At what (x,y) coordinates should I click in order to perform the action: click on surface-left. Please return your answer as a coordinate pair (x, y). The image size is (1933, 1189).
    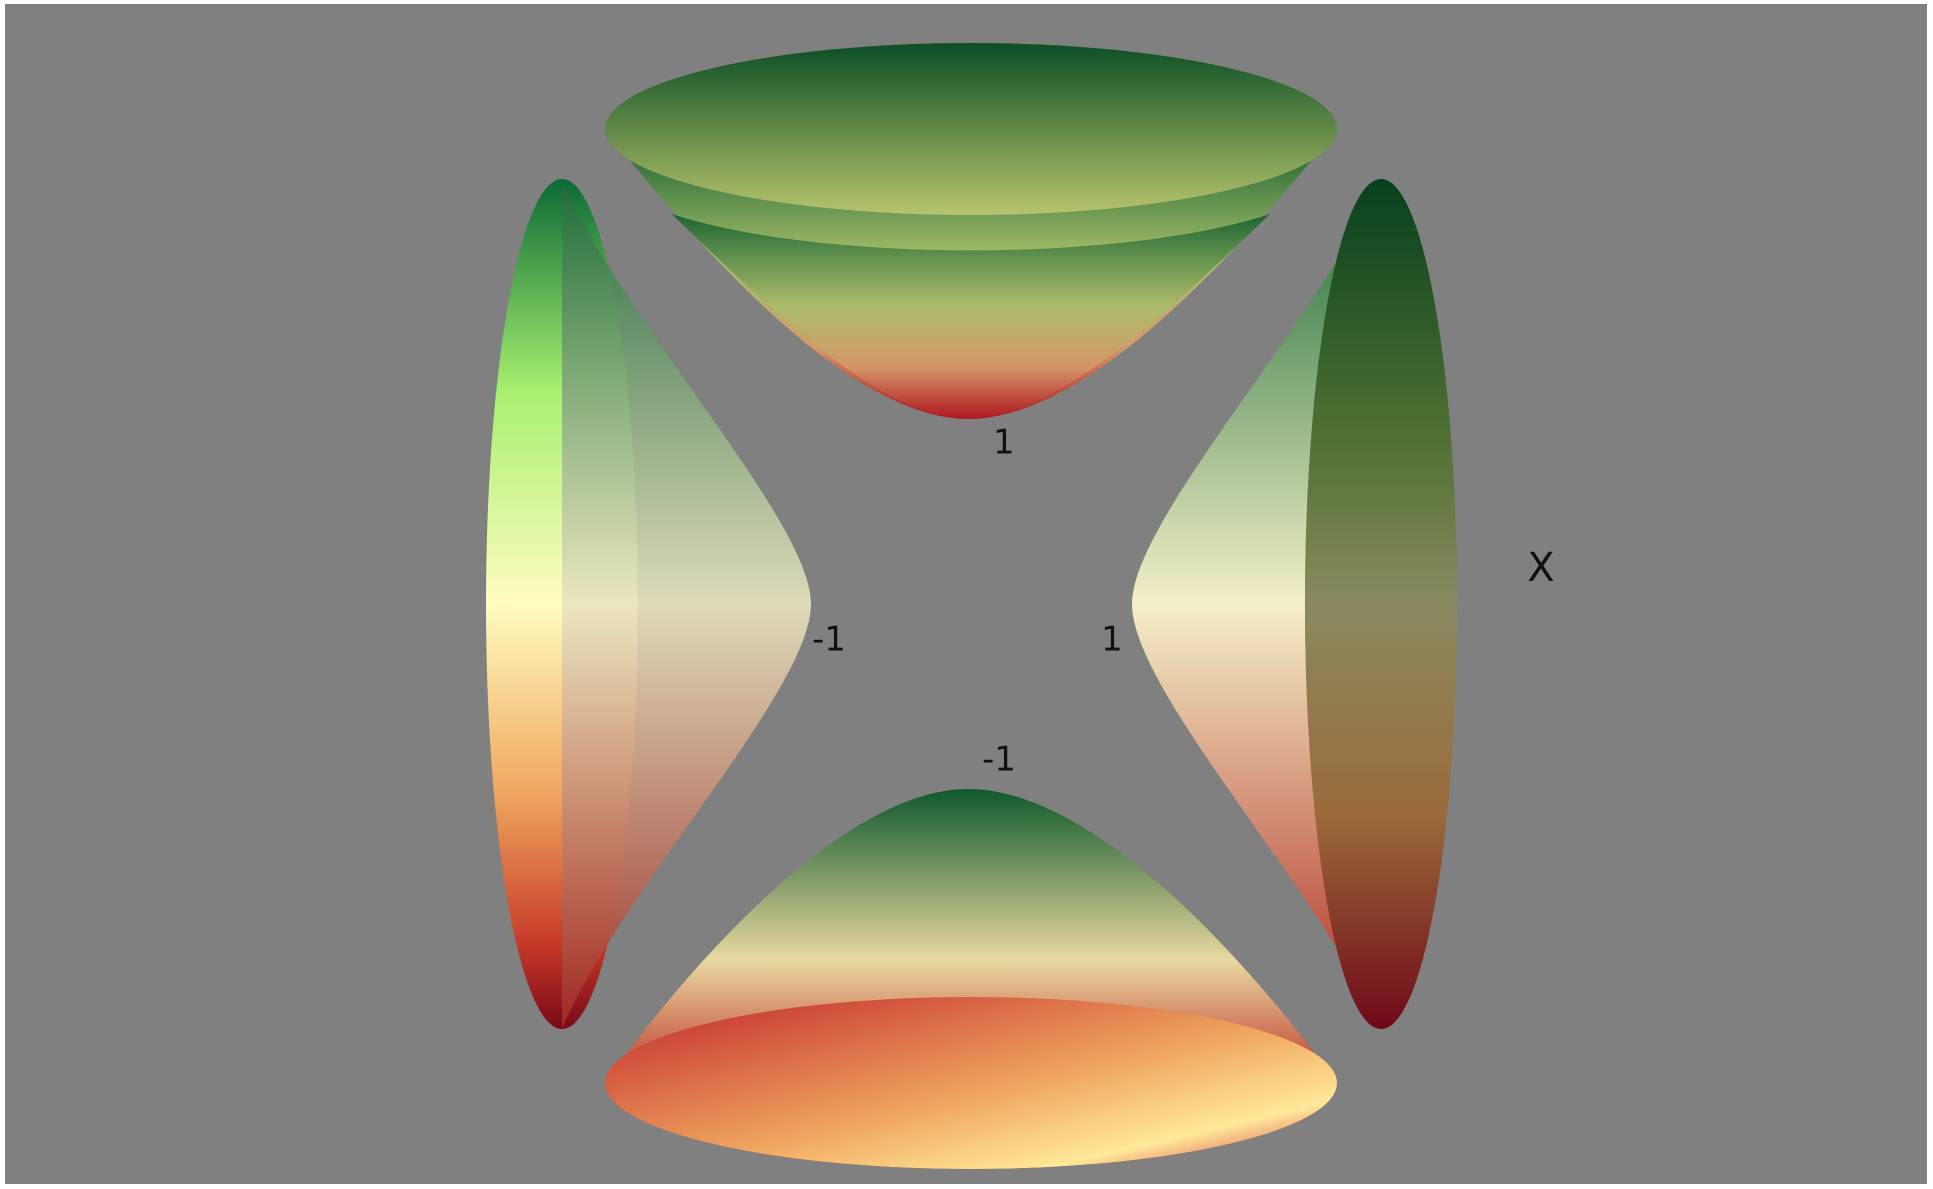
    Looking at the image, I should click on (686, 604).